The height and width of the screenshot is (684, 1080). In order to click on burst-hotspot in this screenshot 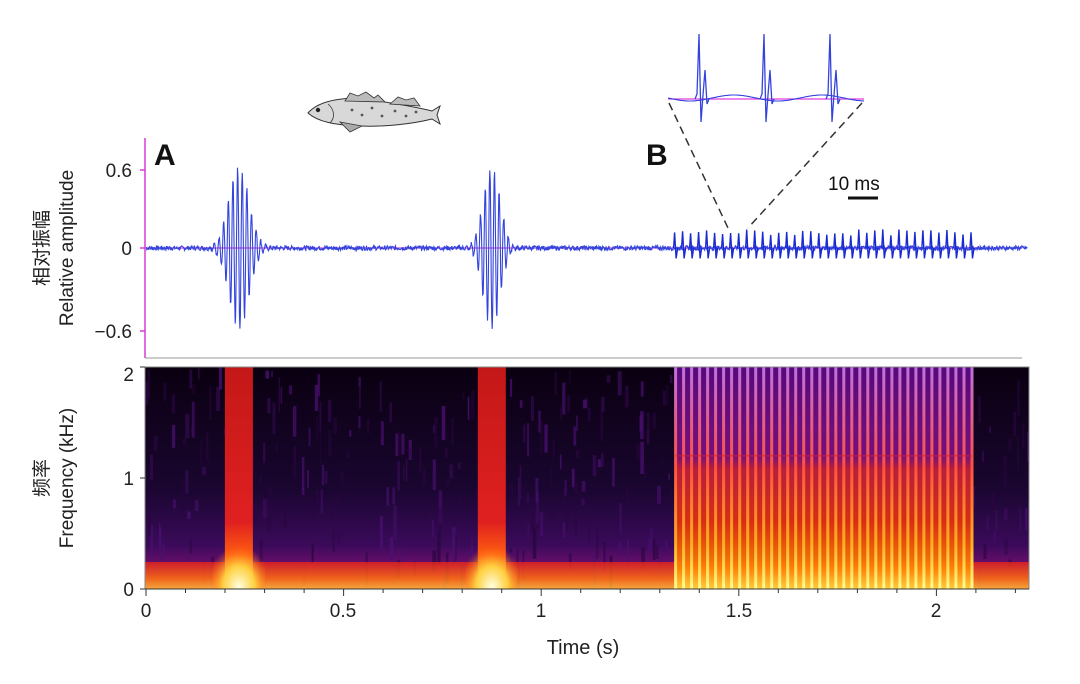, I will do `click(239, 564)`.